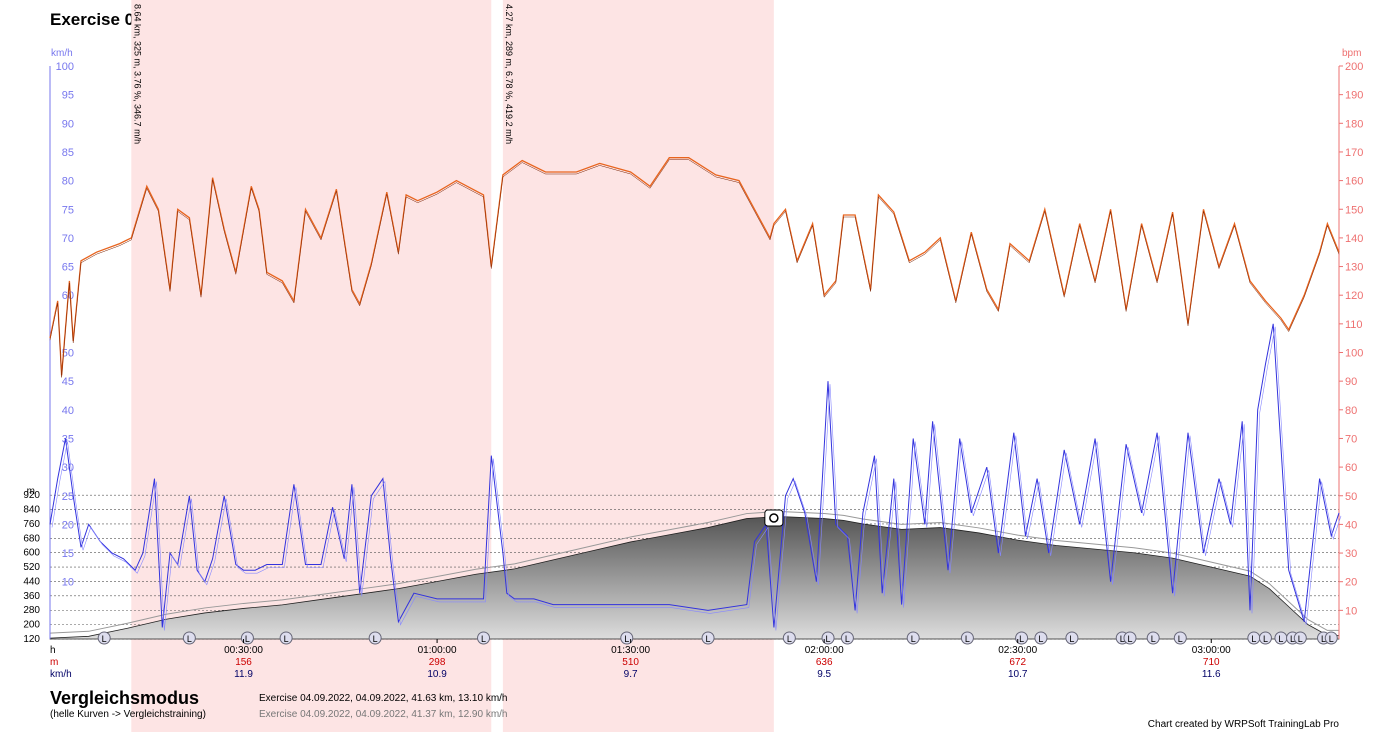  I want to click on lap-marker-label-3: L, so click(286, 639).